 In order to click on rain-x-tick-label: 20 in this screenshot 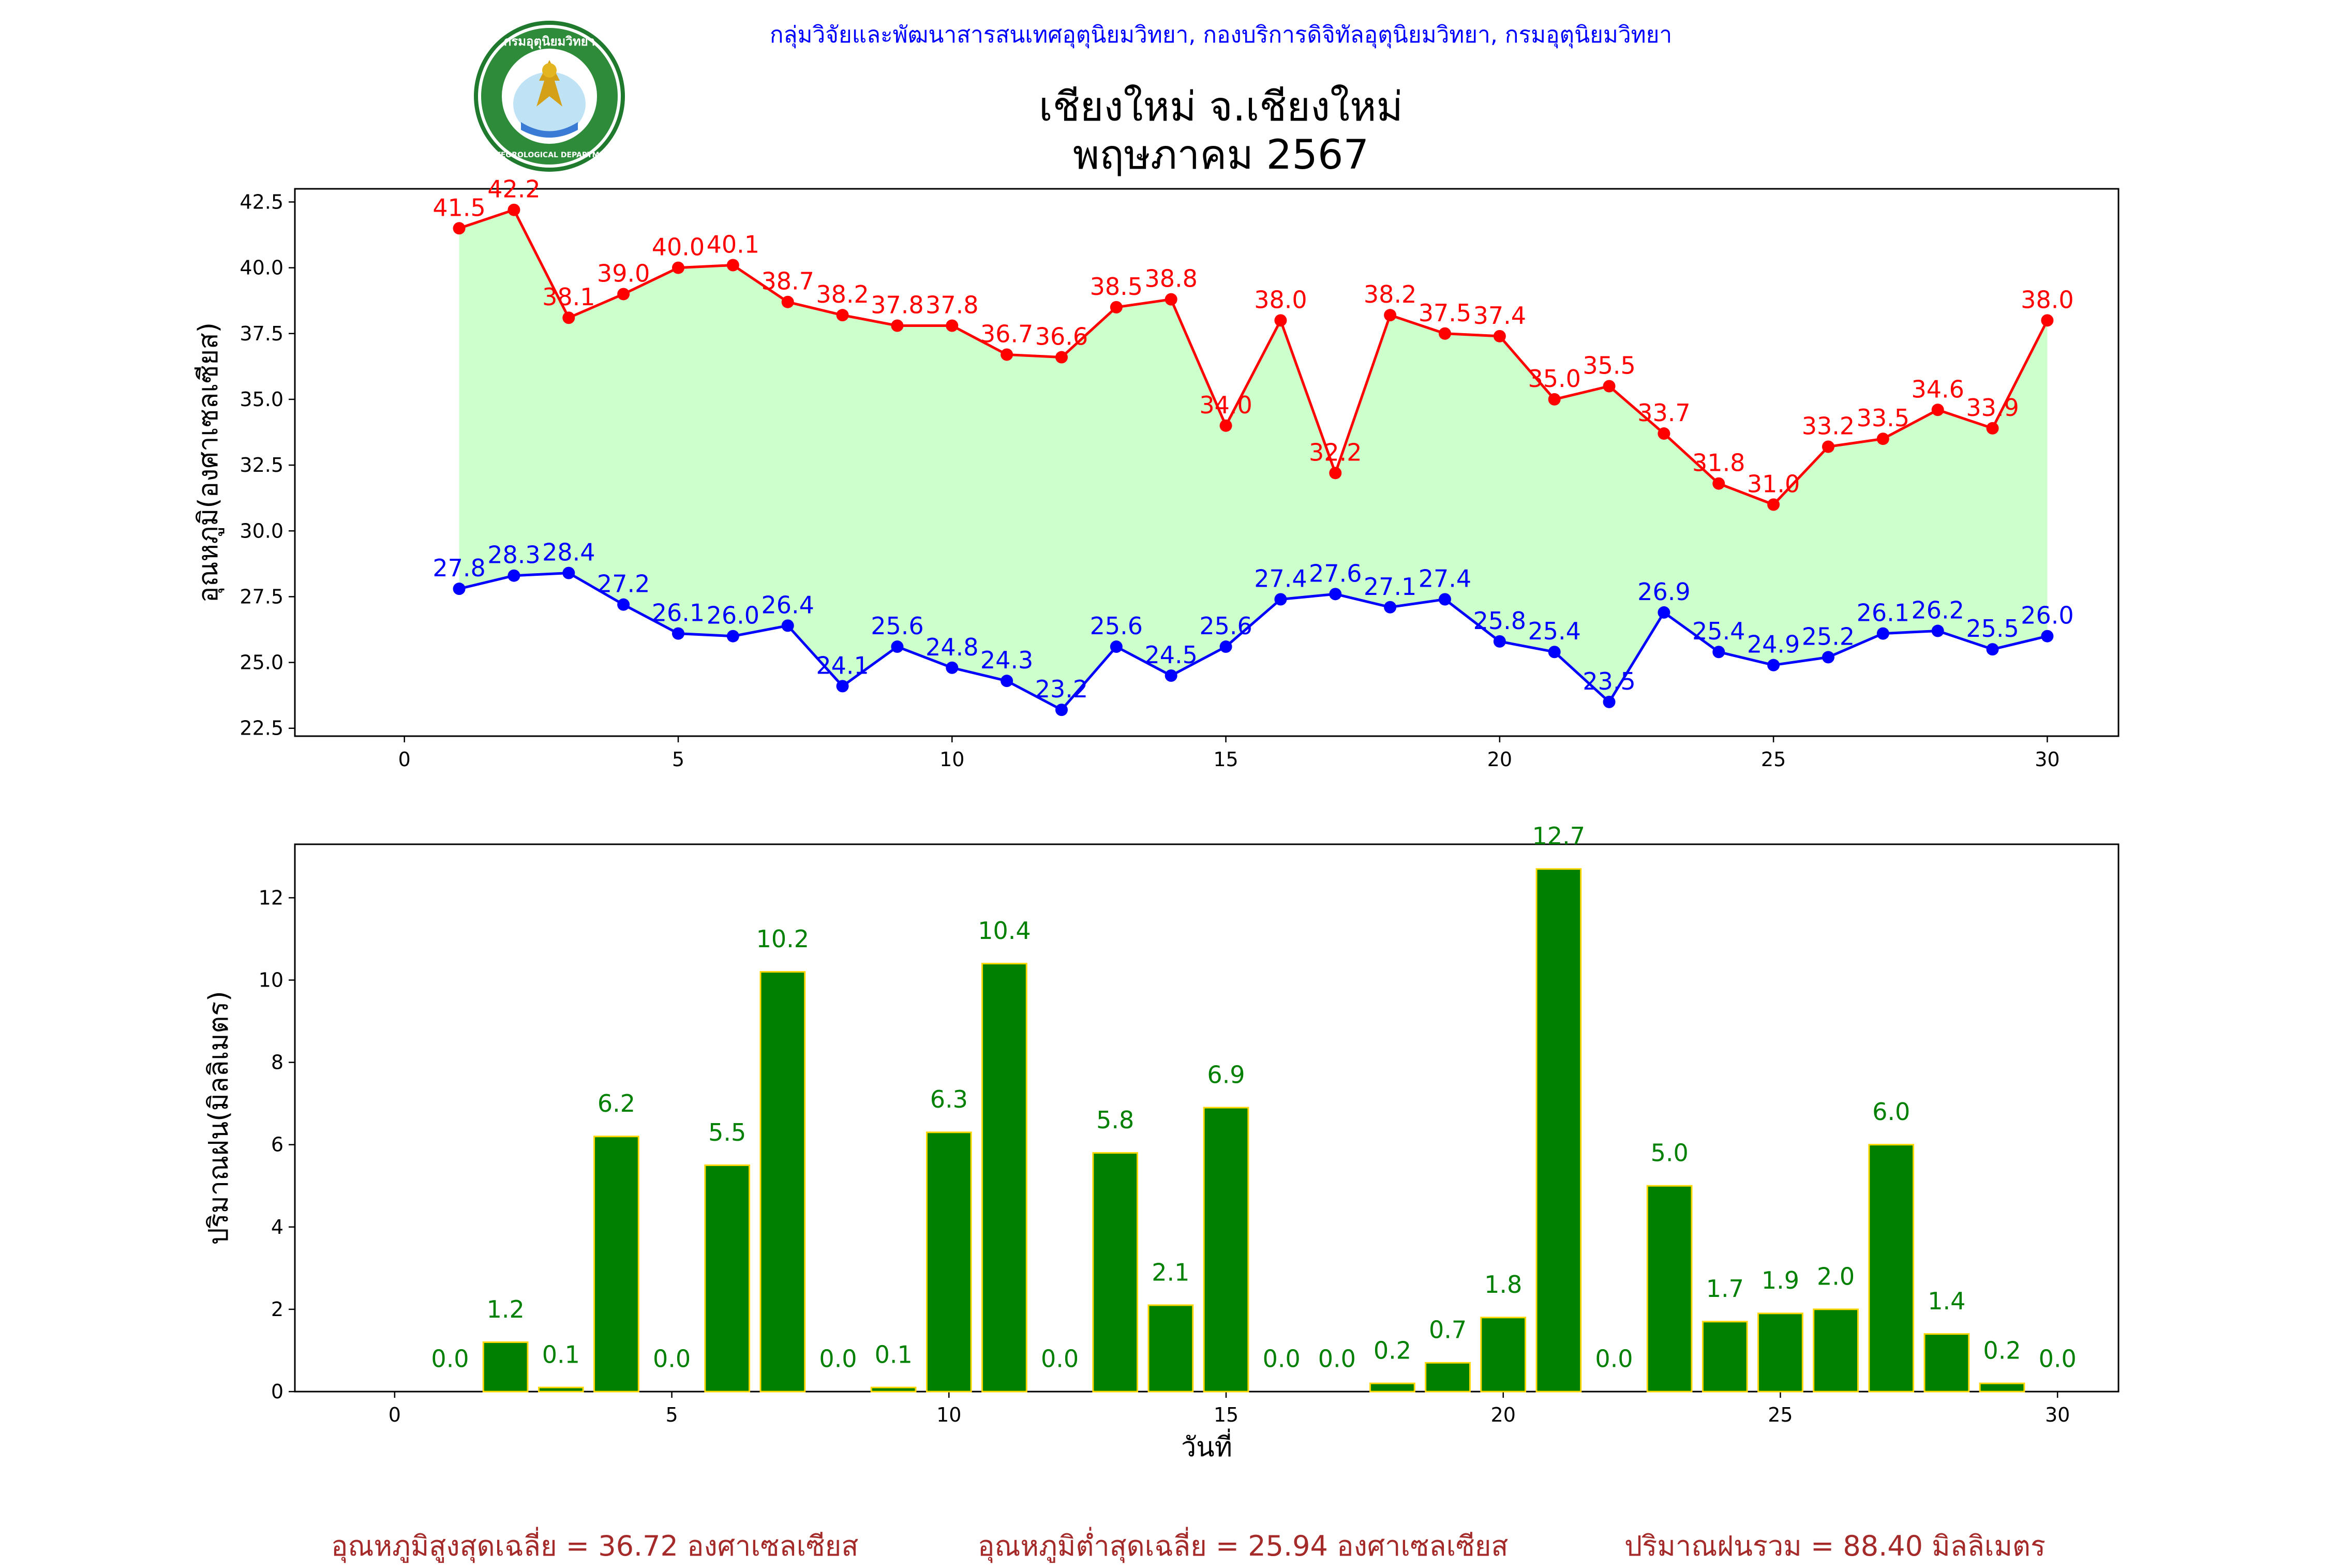, I will do `click(1503, 1414)`.